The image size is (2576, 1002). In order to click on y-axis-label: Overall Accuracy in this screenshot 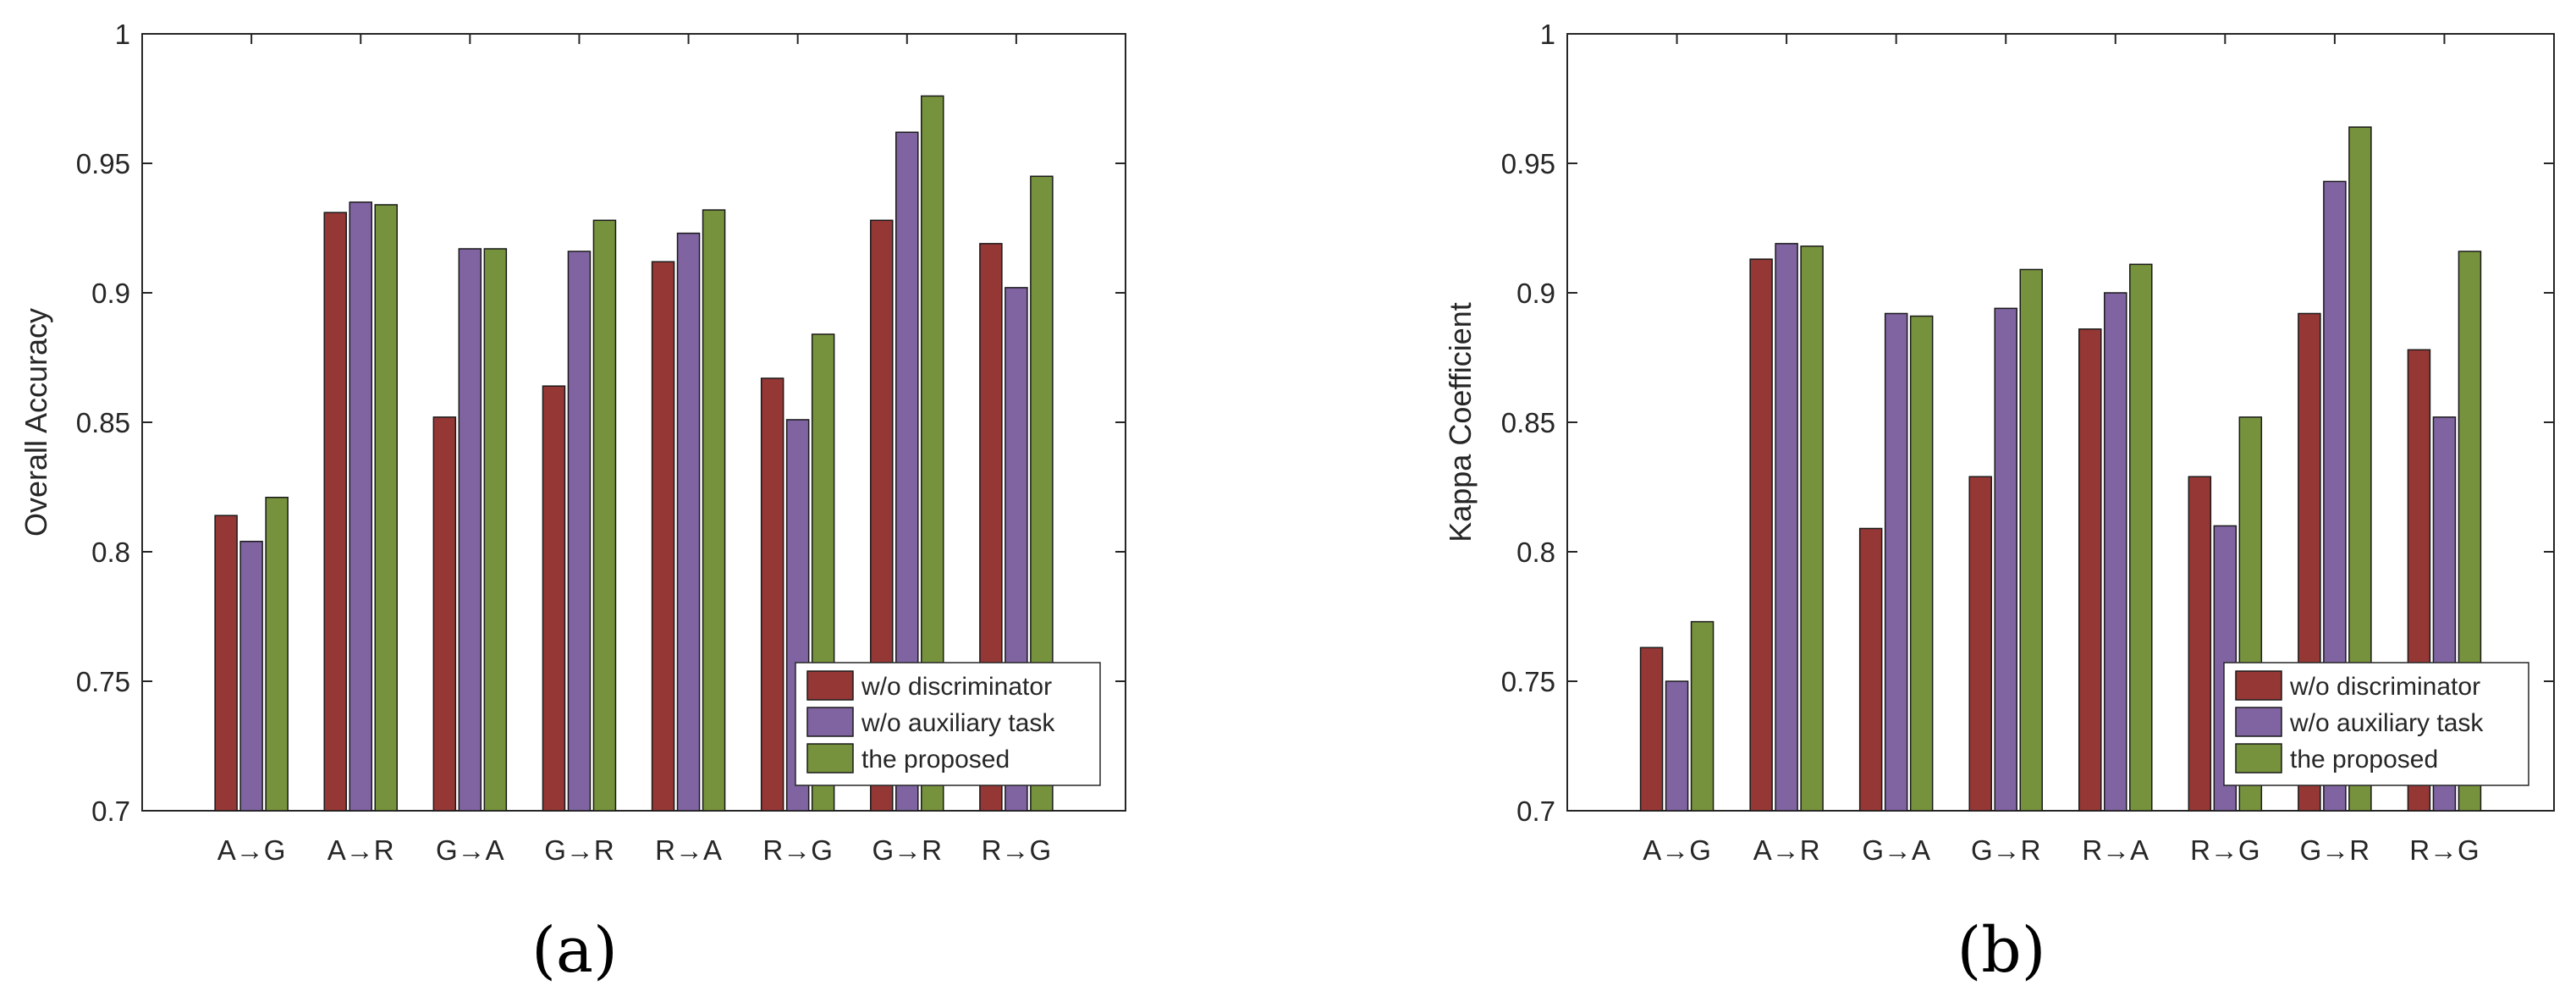, I will do `click(36, 422)`.